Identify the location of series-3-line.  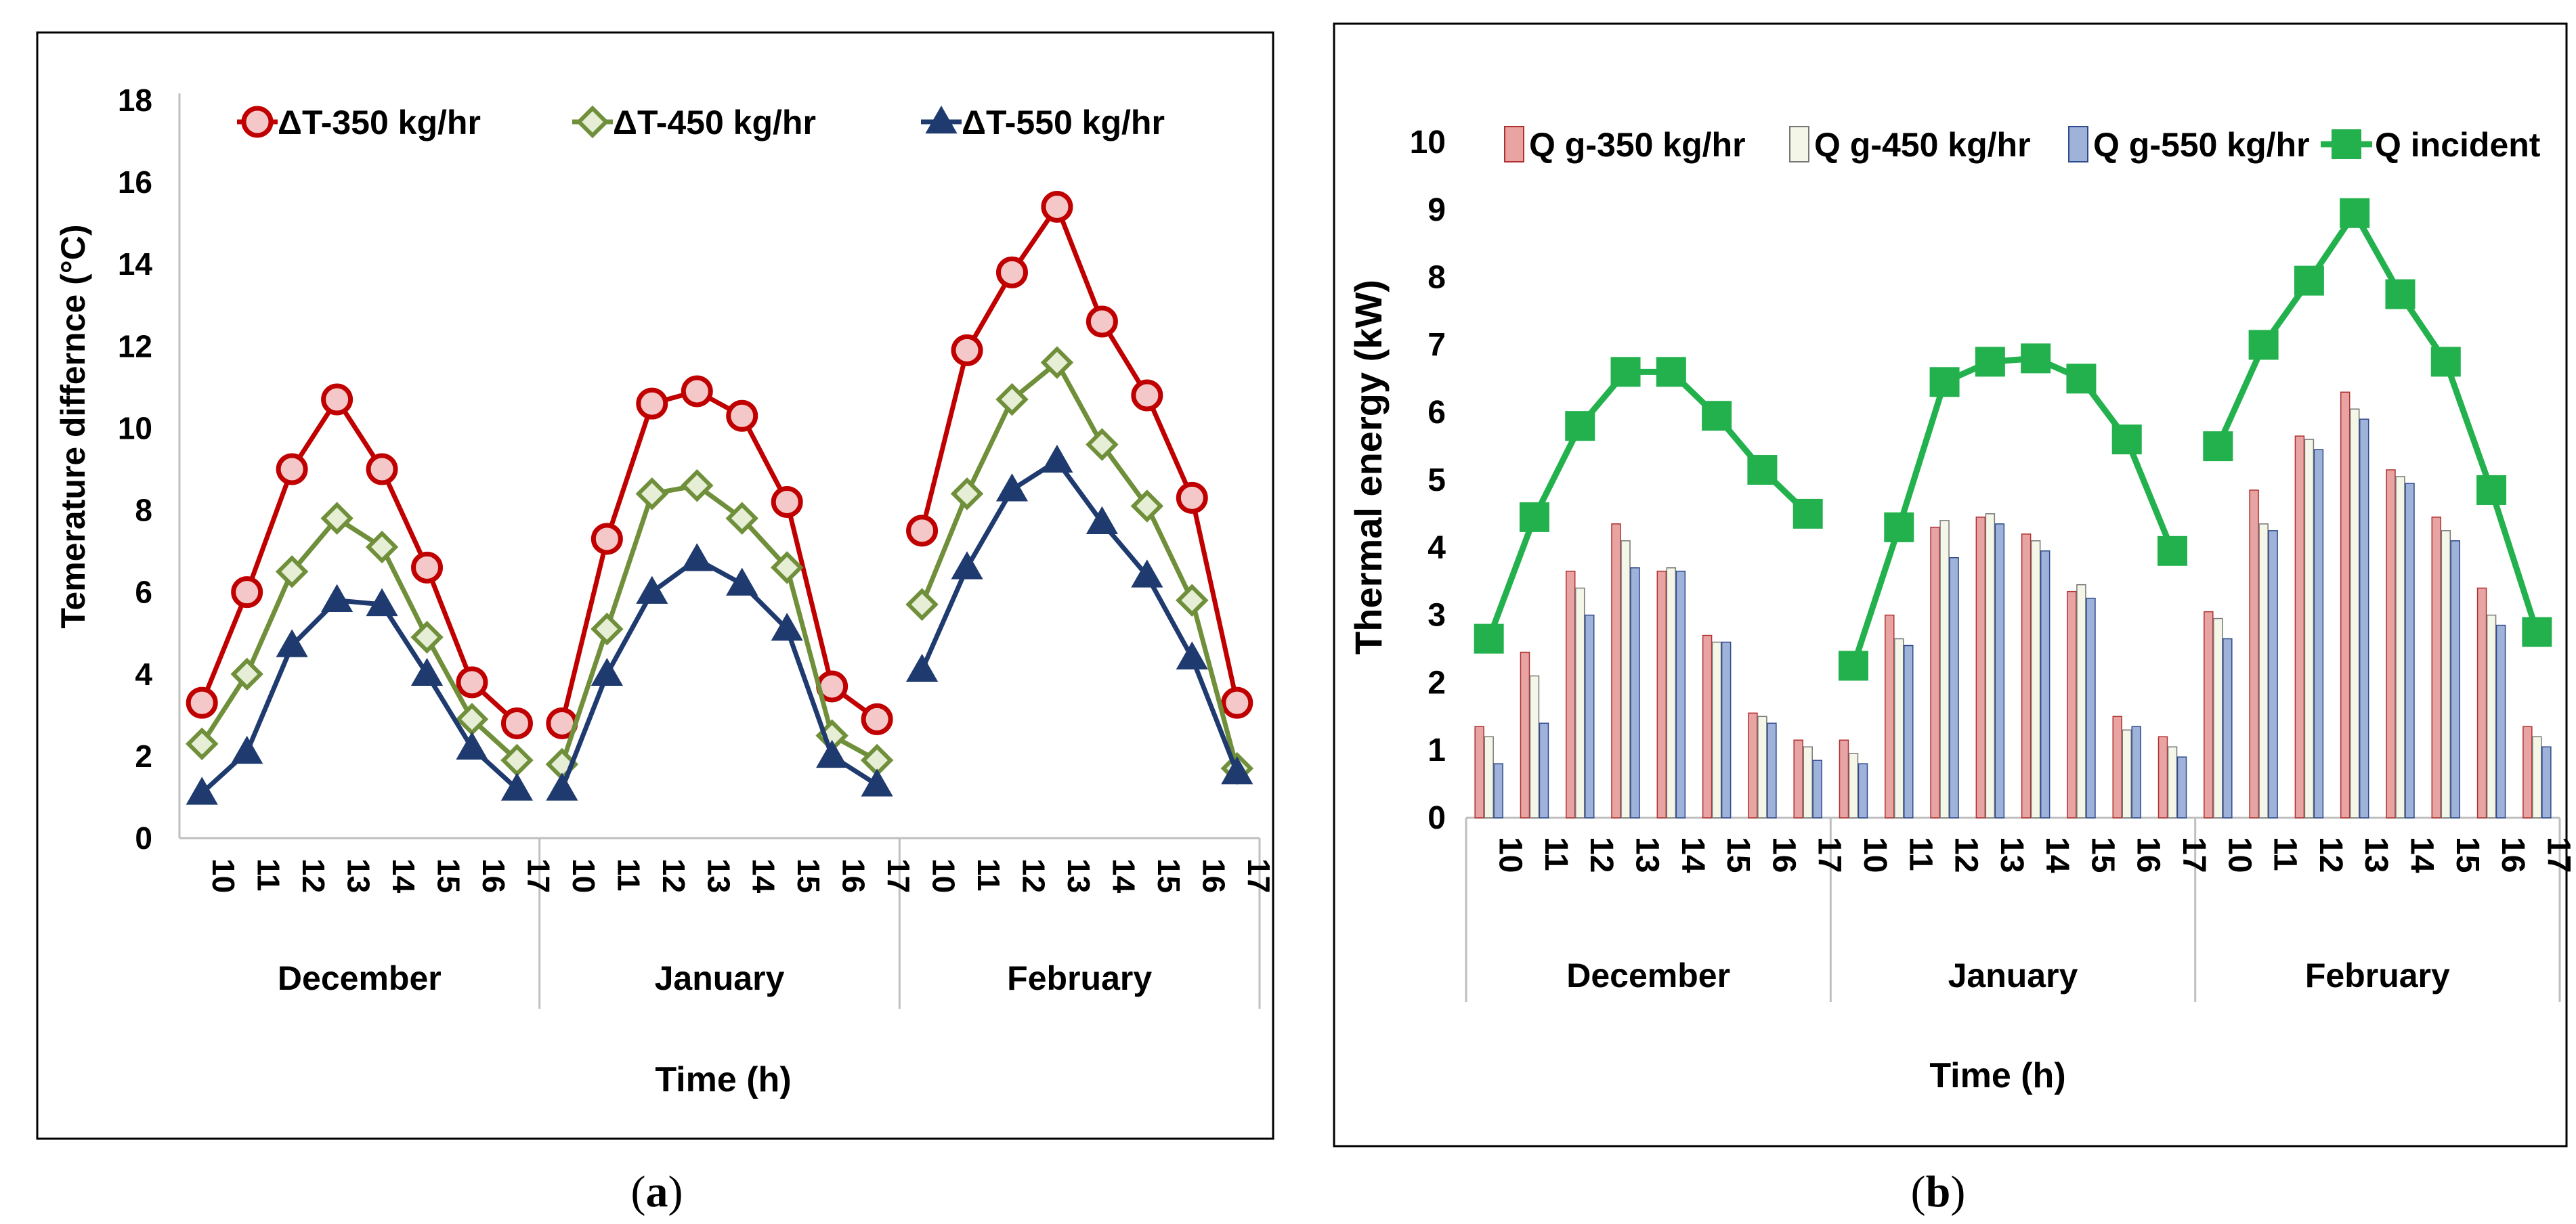
(1080, 616).